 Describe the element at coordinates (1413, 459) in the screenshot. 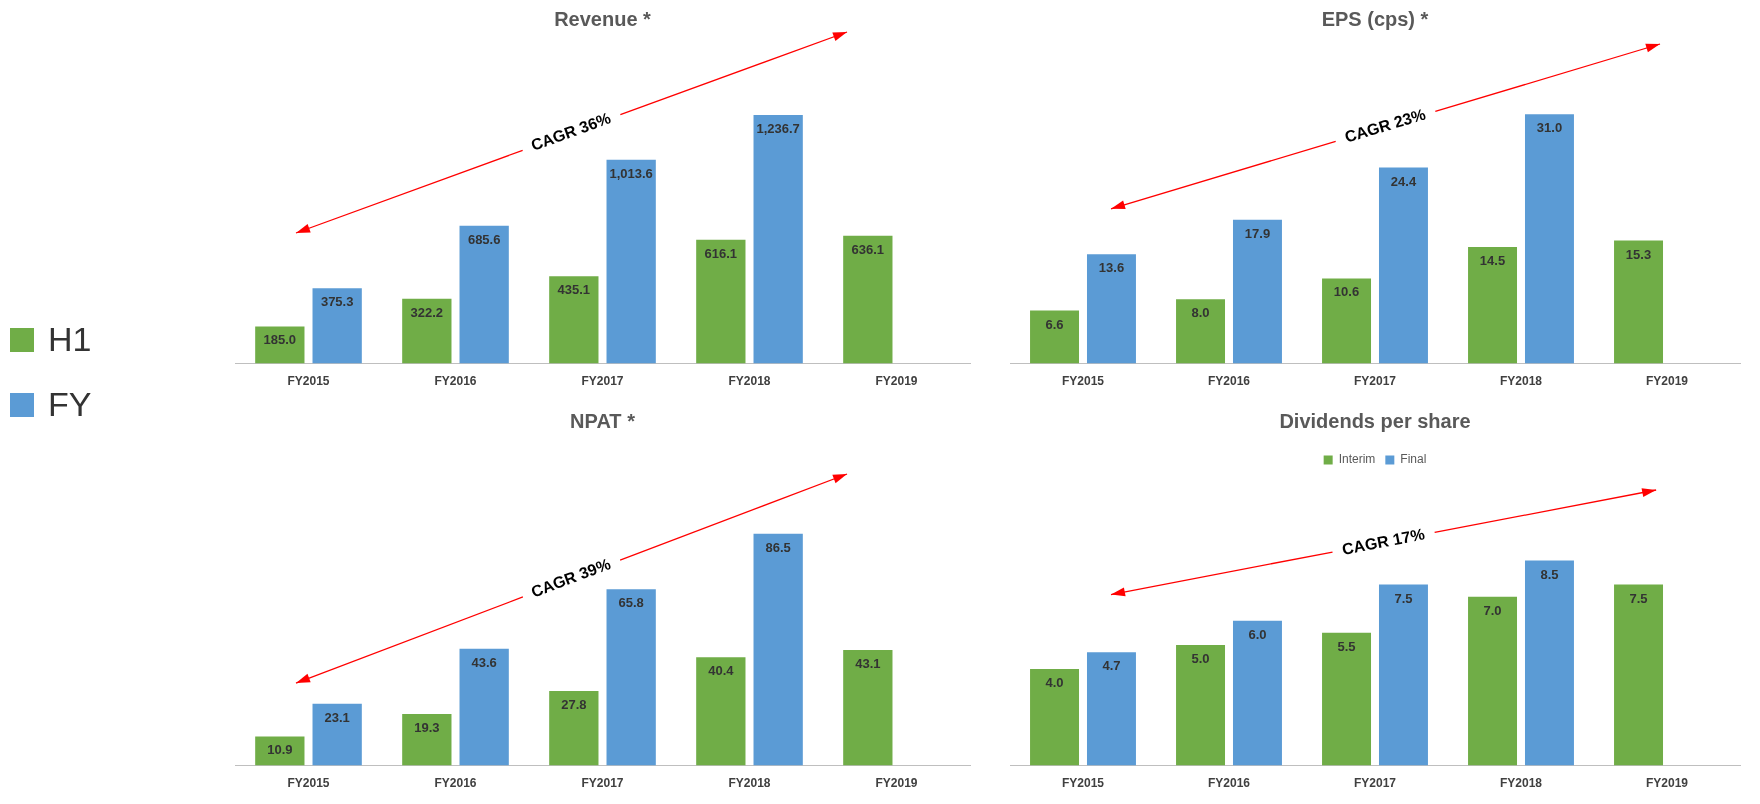

I see `legend-label: Final` at that location.